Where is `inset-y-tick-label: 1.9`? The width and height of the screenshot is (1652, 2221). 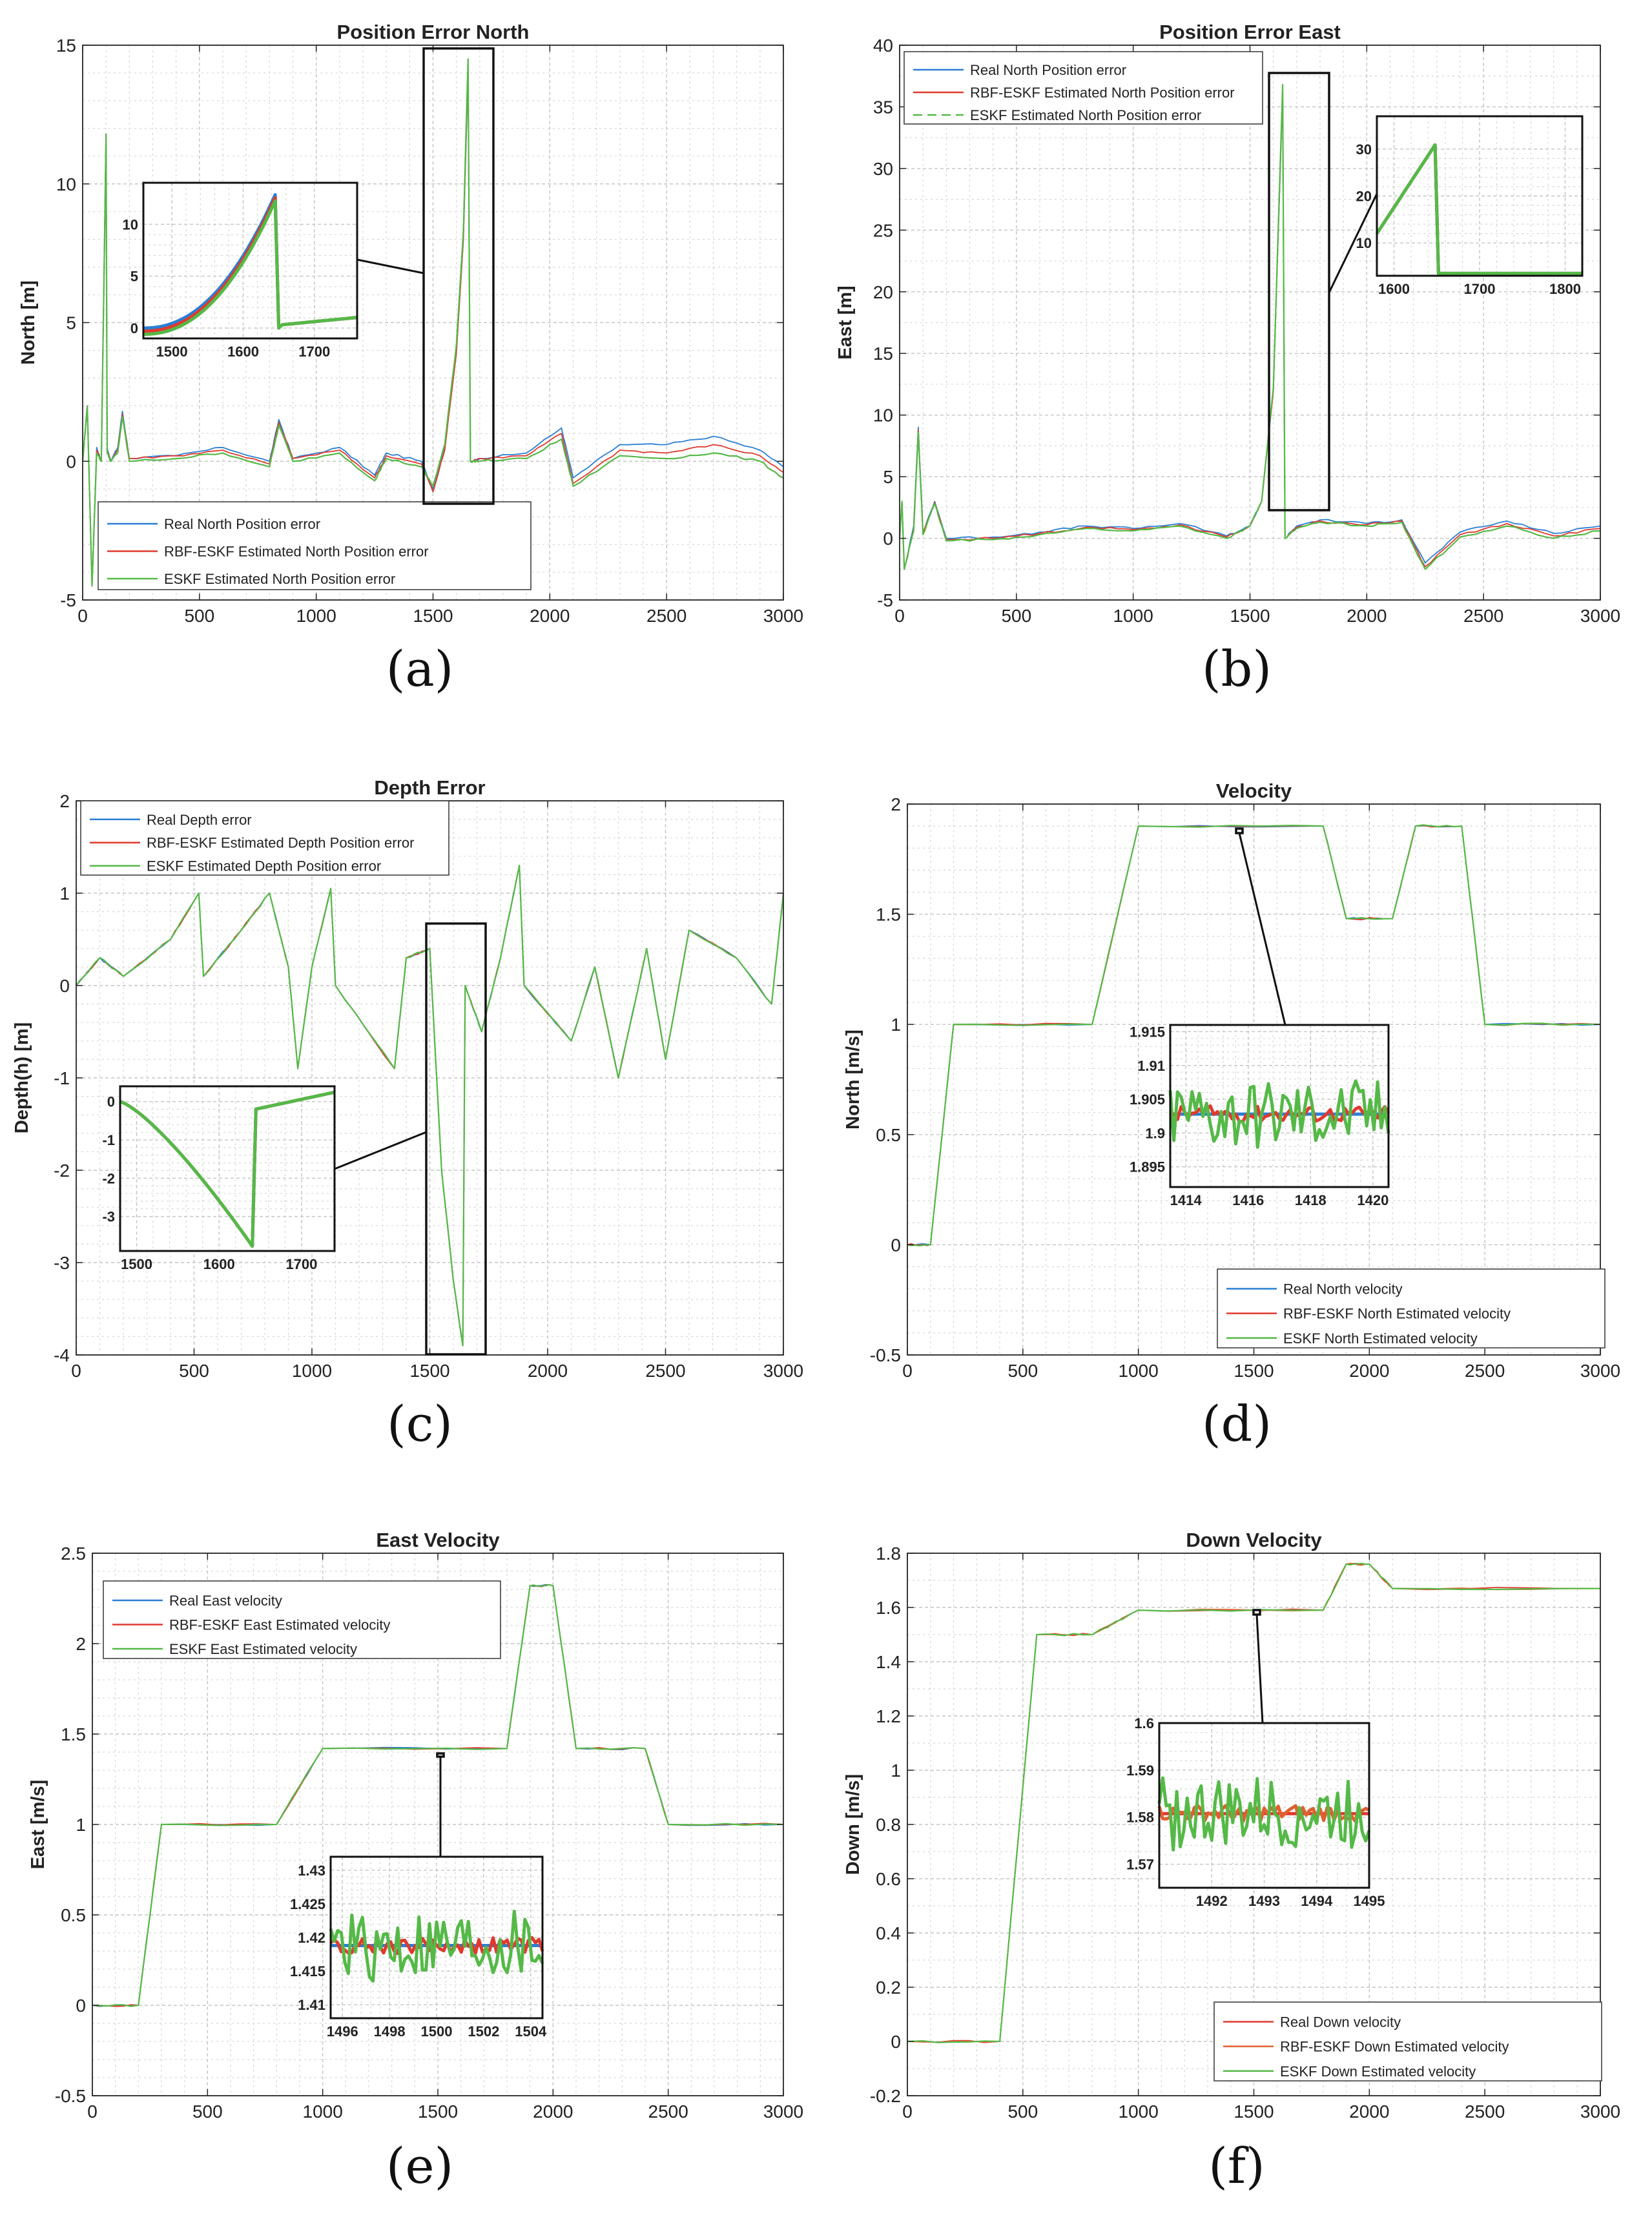
inset-y-tick-label: 1.9 is located at coordinates (1155, 1133).